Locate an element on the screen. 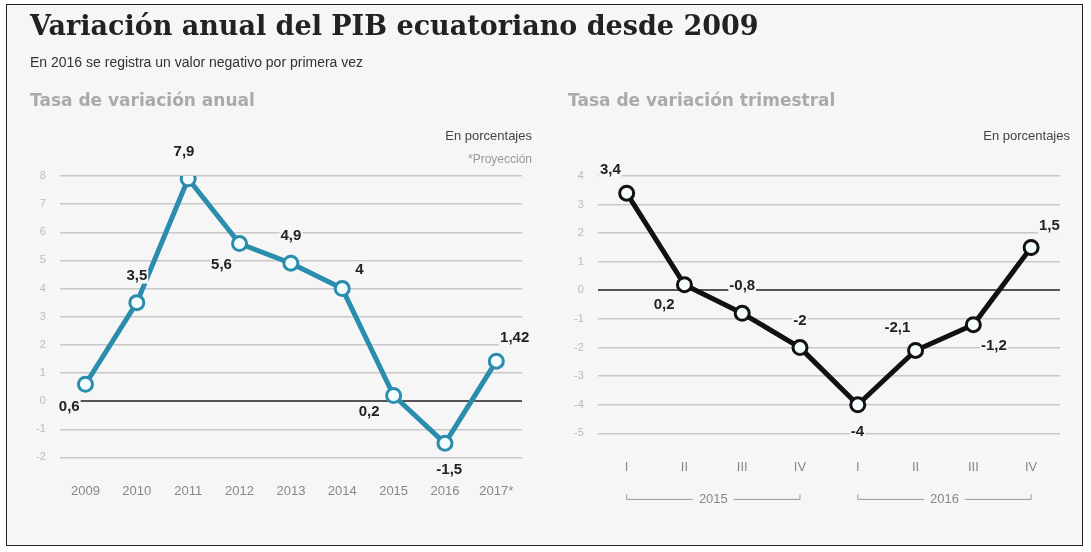 This screenshot has width=1091, height=552. data-label: 7,9 is located at coordinates (184, 151).